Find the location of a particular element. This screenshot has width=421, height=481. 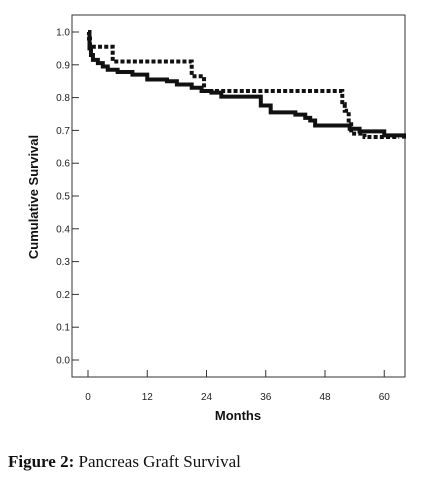

x-axis: 0 12 24 36 48 60 is located at coordinates (237, 386).